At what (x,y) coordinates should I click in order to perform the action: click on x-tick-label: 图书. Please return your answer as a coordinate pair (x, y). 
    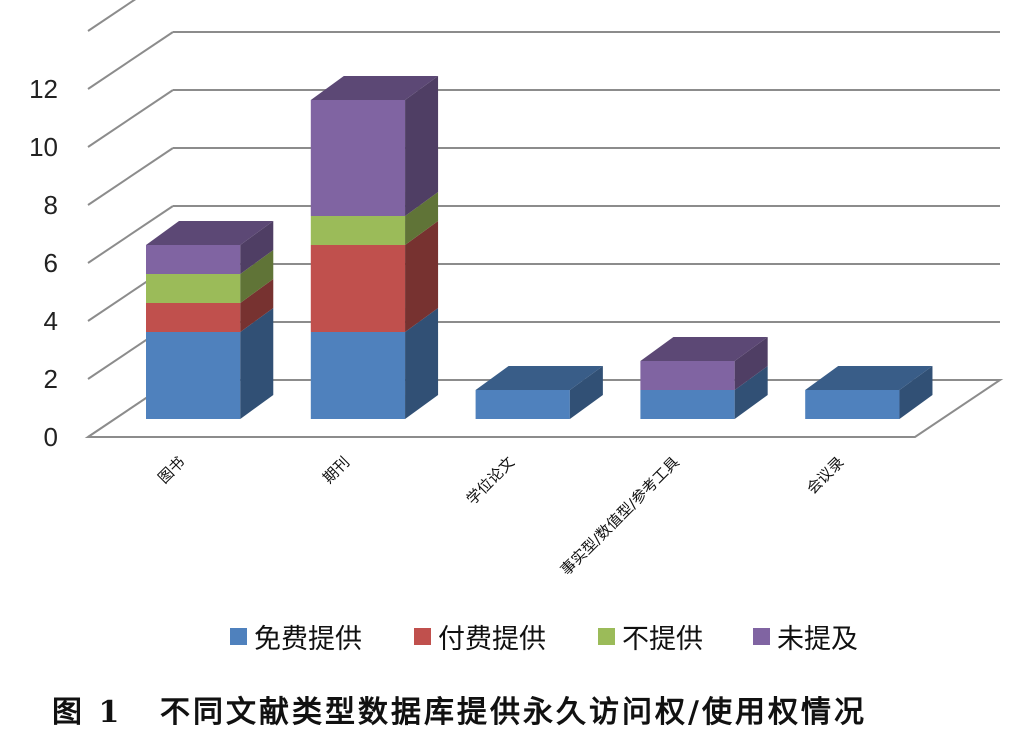
    Looking at the image, I should click on (171, 470).